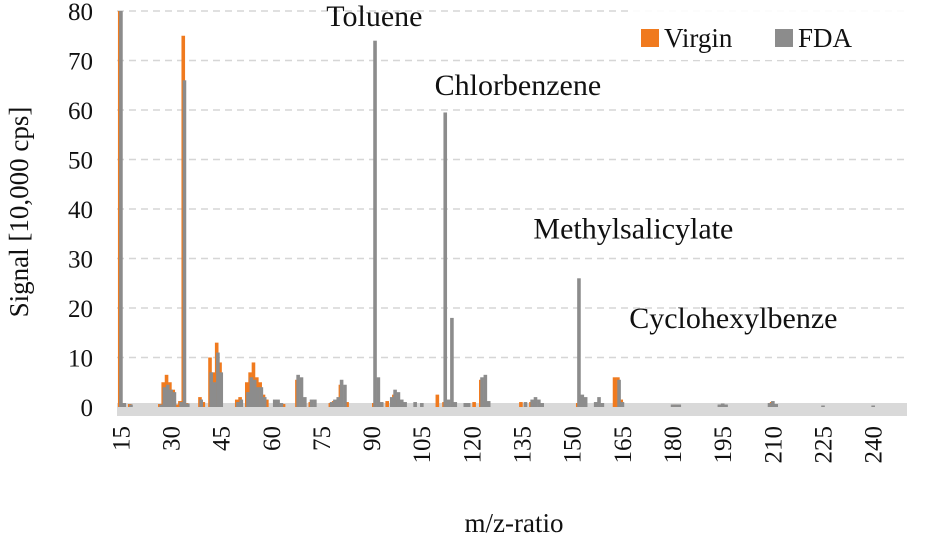 The image size is (929, 539). Describe the element at coordinates (633, 229) in the screenshot. I see `annotation-methylsalicylate: Methylsalicylate` at that location.